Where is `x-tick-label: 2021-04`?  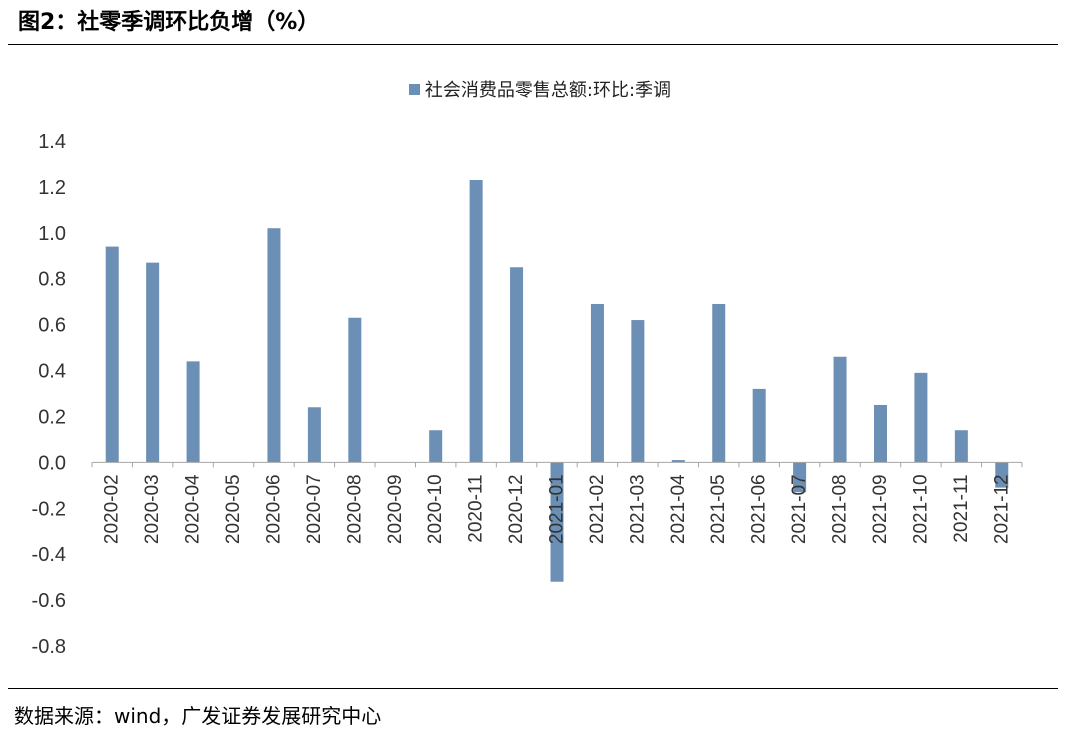 x-tick-label: 2021-04 is located at coordinates (678, 509).